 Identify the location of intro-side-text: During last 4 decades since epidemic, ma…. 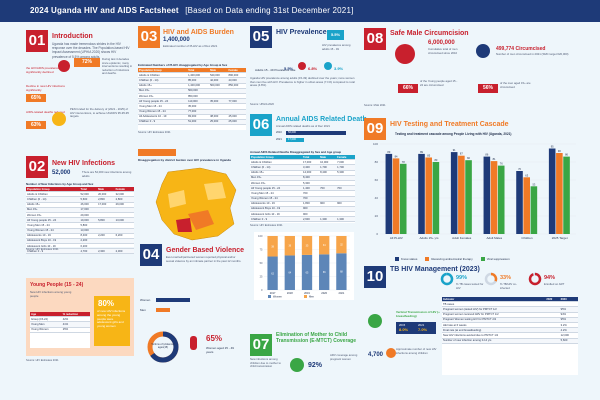
(117, 66).